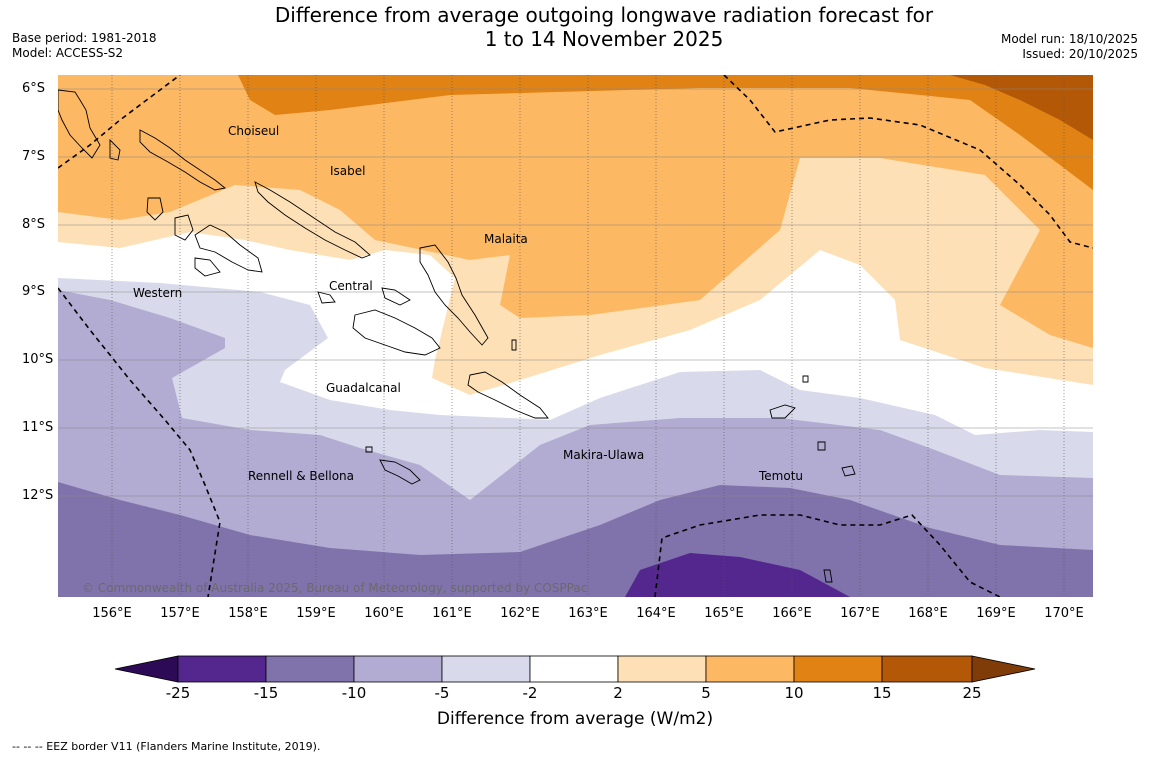 This screenshot has width=1150, height=758. Describe the element at coordinates (398, 669) in the screenshot. I see `colorbar-segment-neg10-neg5` at that location.